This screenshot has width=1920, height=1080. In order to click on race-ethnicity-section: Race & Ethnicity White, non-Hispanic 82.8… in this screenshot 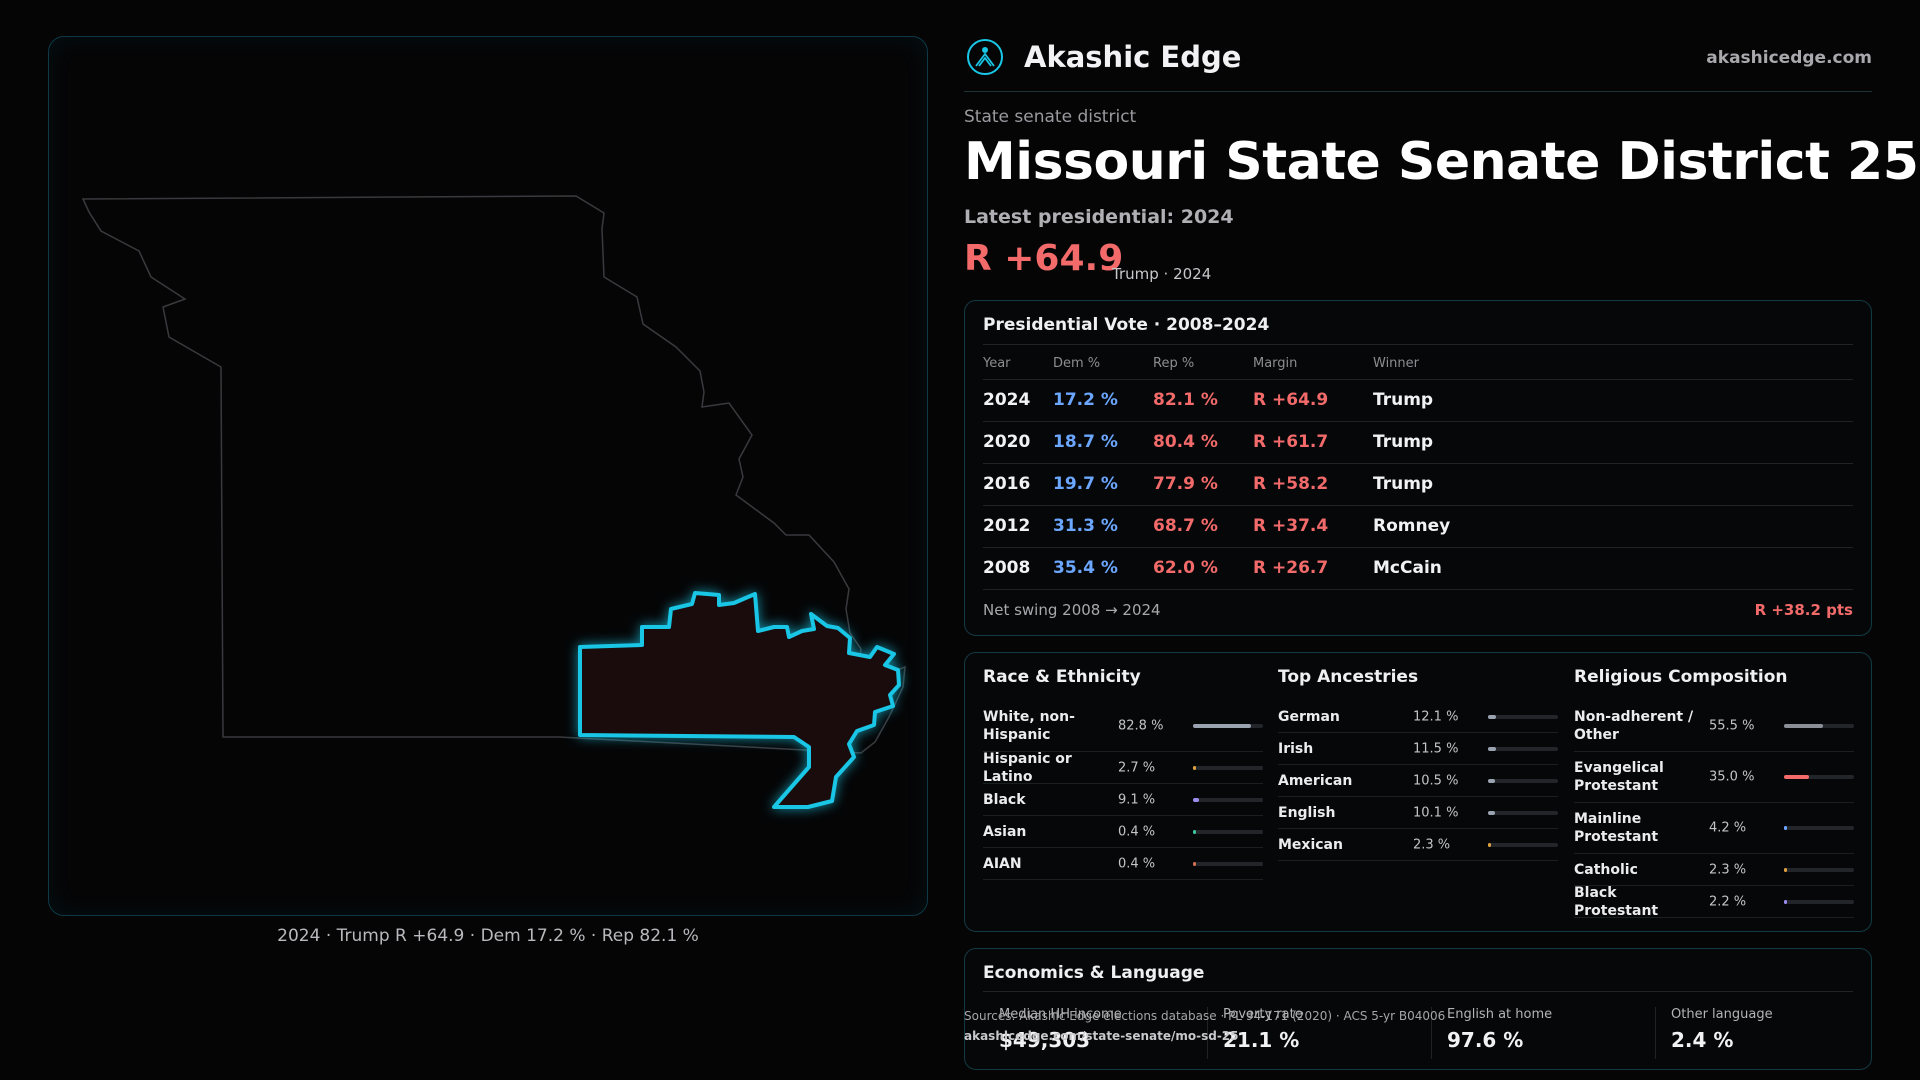, I will do `click(1123, 773)`.